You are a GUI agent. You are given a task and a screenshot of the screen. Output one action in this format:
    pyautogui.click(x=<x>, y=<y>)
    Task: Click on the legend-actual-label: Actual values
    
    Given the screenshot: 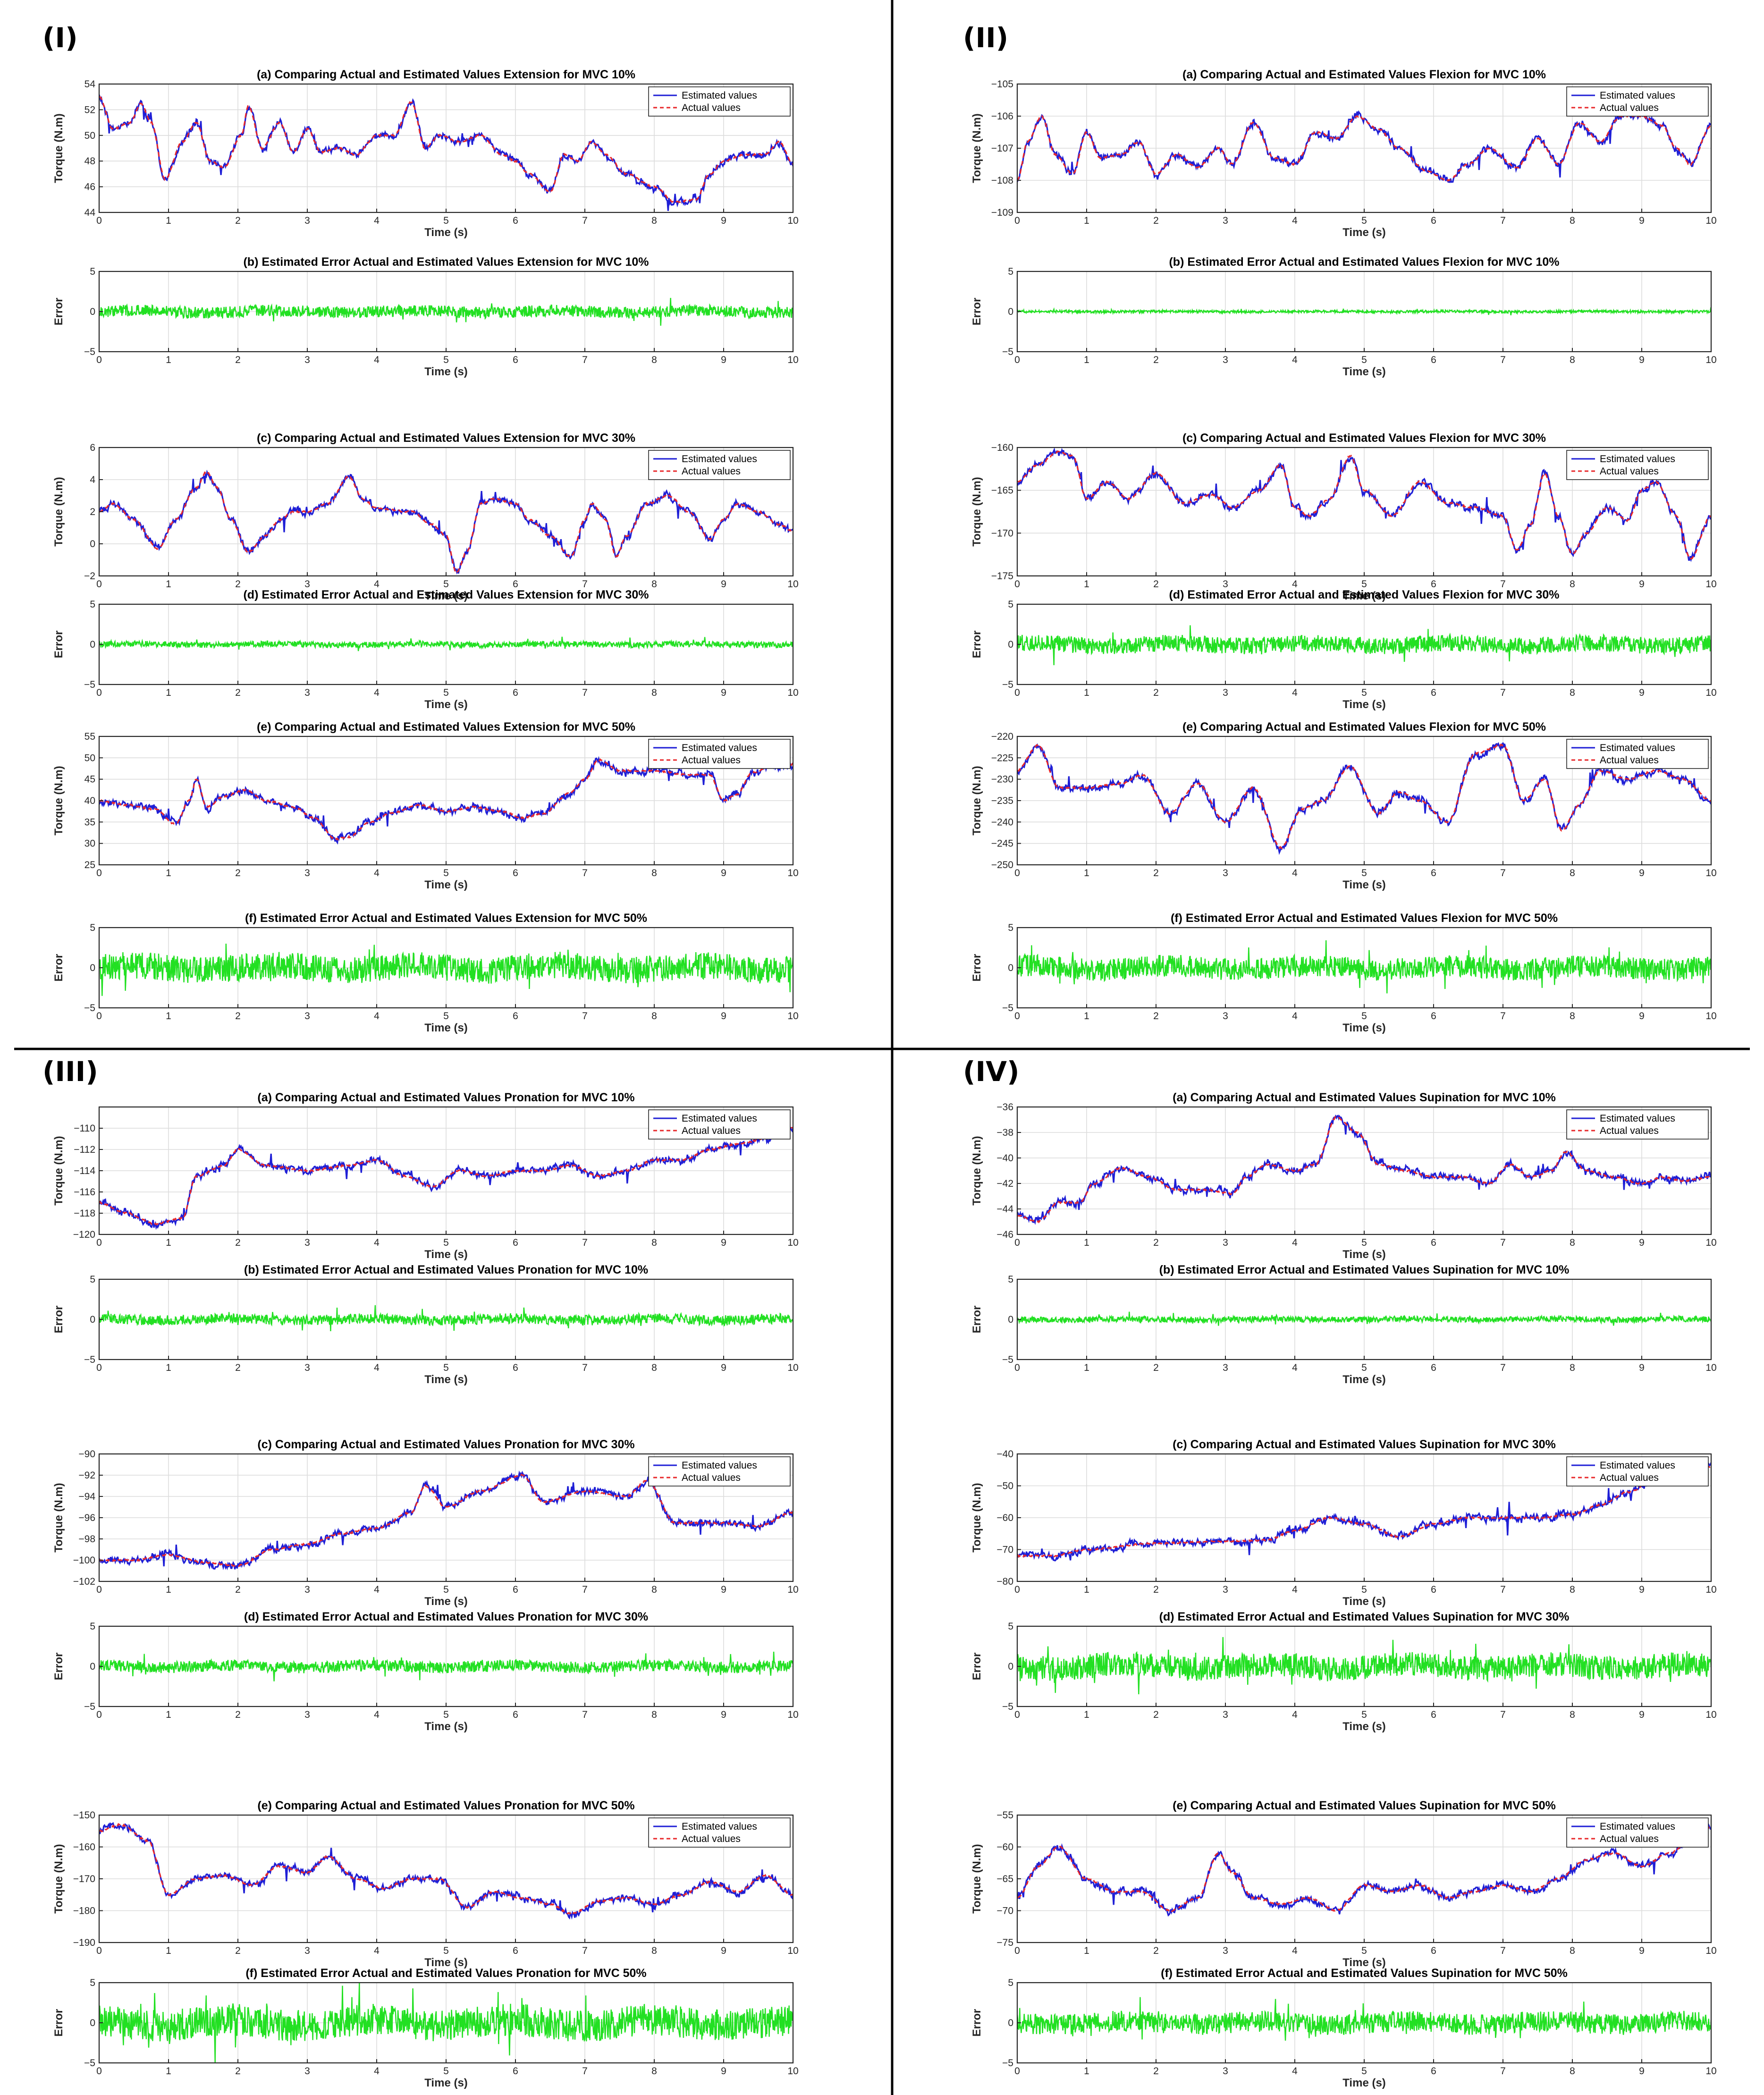 What is the action you would take?
    pyautogui.click(x=712, y=1838)
    